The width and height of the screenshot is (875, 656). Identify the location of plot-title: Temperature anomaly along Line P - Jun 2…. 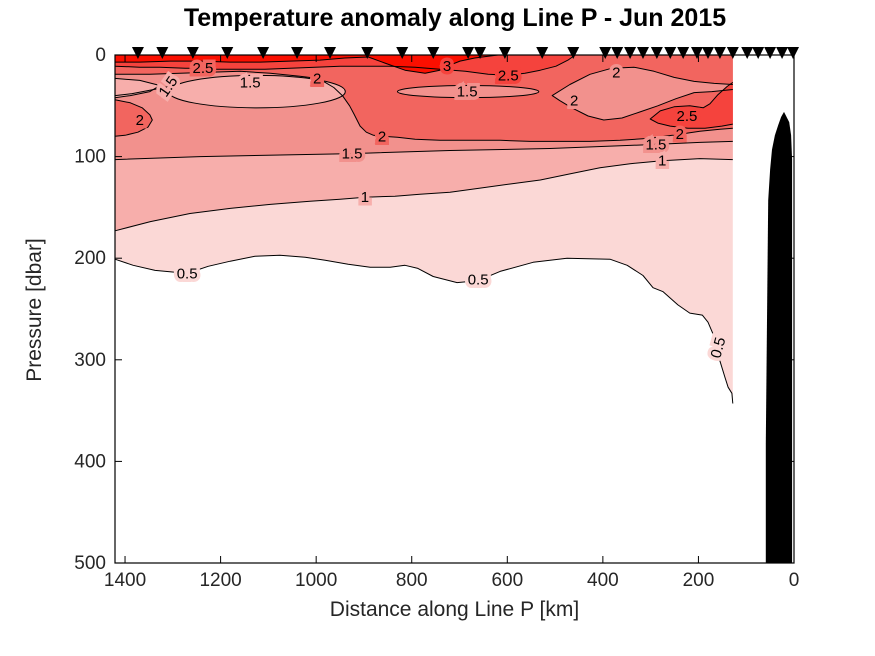
(455, 18).